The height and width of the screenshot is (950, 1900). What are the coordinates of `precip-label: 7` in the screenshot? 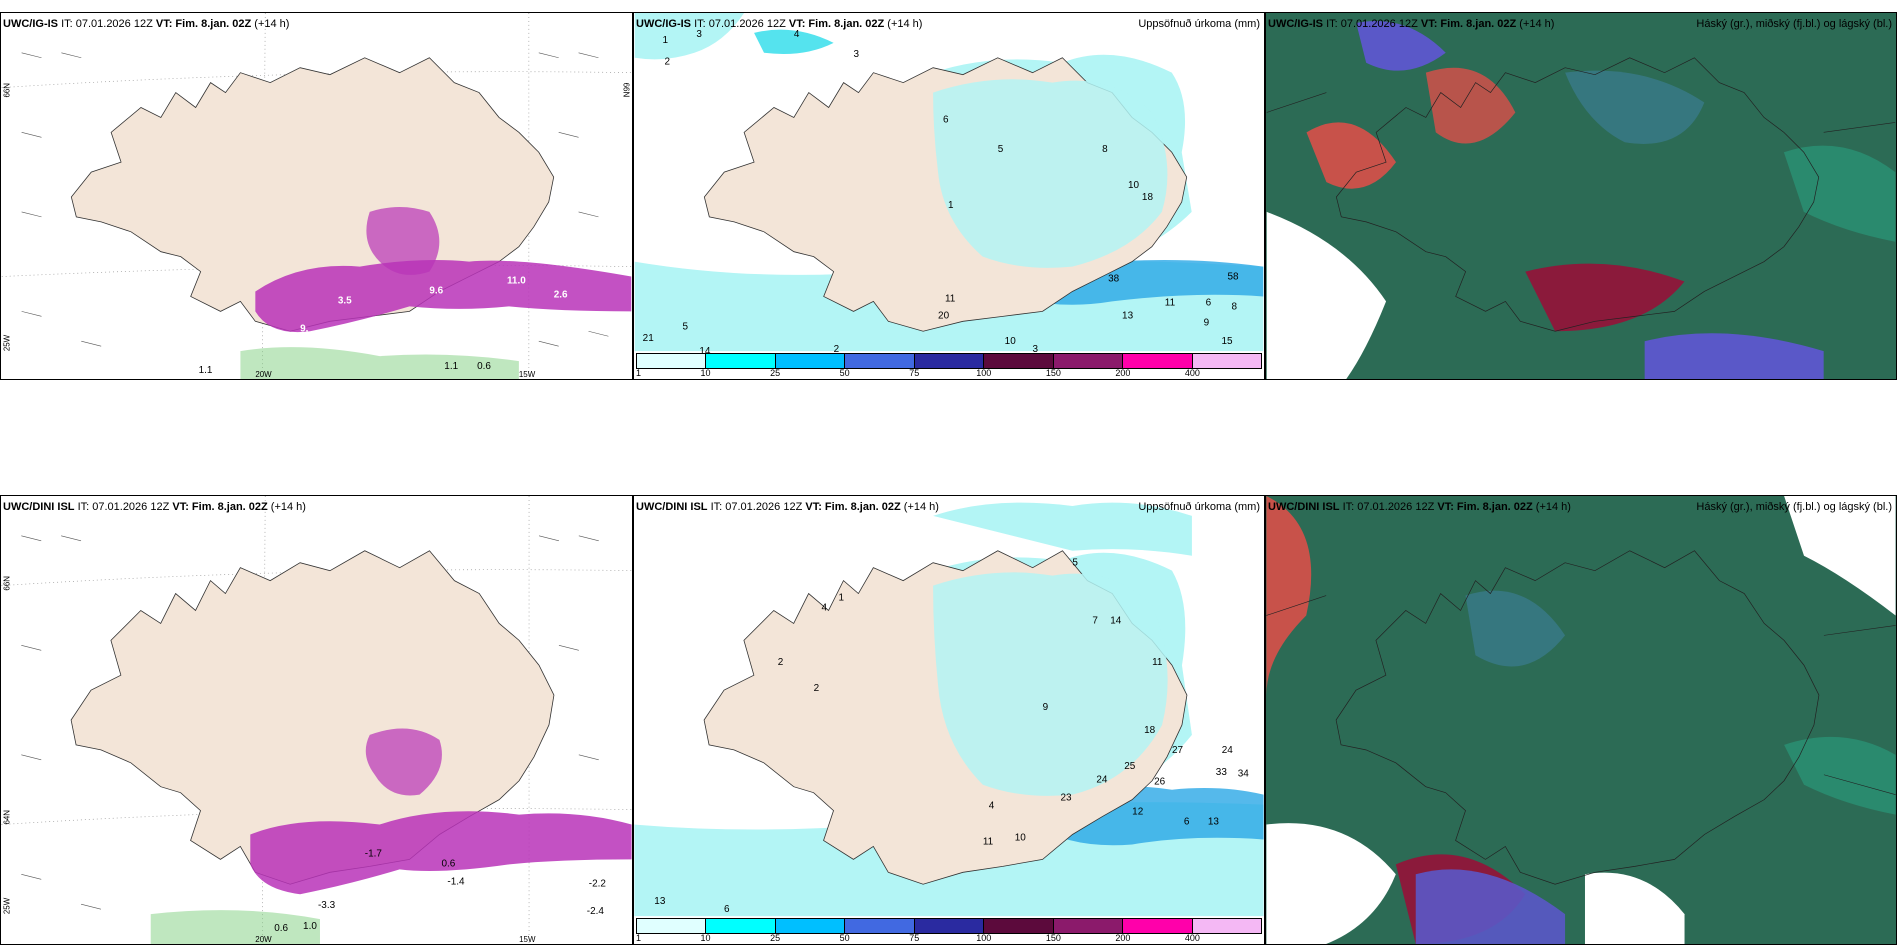 It's located at (1095, 620).